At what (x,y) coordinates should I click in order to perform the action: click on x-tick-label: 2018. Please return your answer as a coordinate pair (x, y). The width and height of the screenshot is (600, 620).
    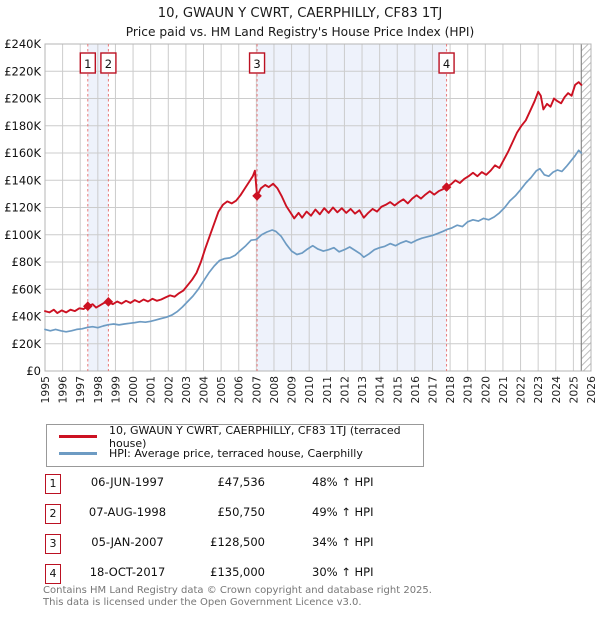
    Looking at the image, I should click on (450, 390).